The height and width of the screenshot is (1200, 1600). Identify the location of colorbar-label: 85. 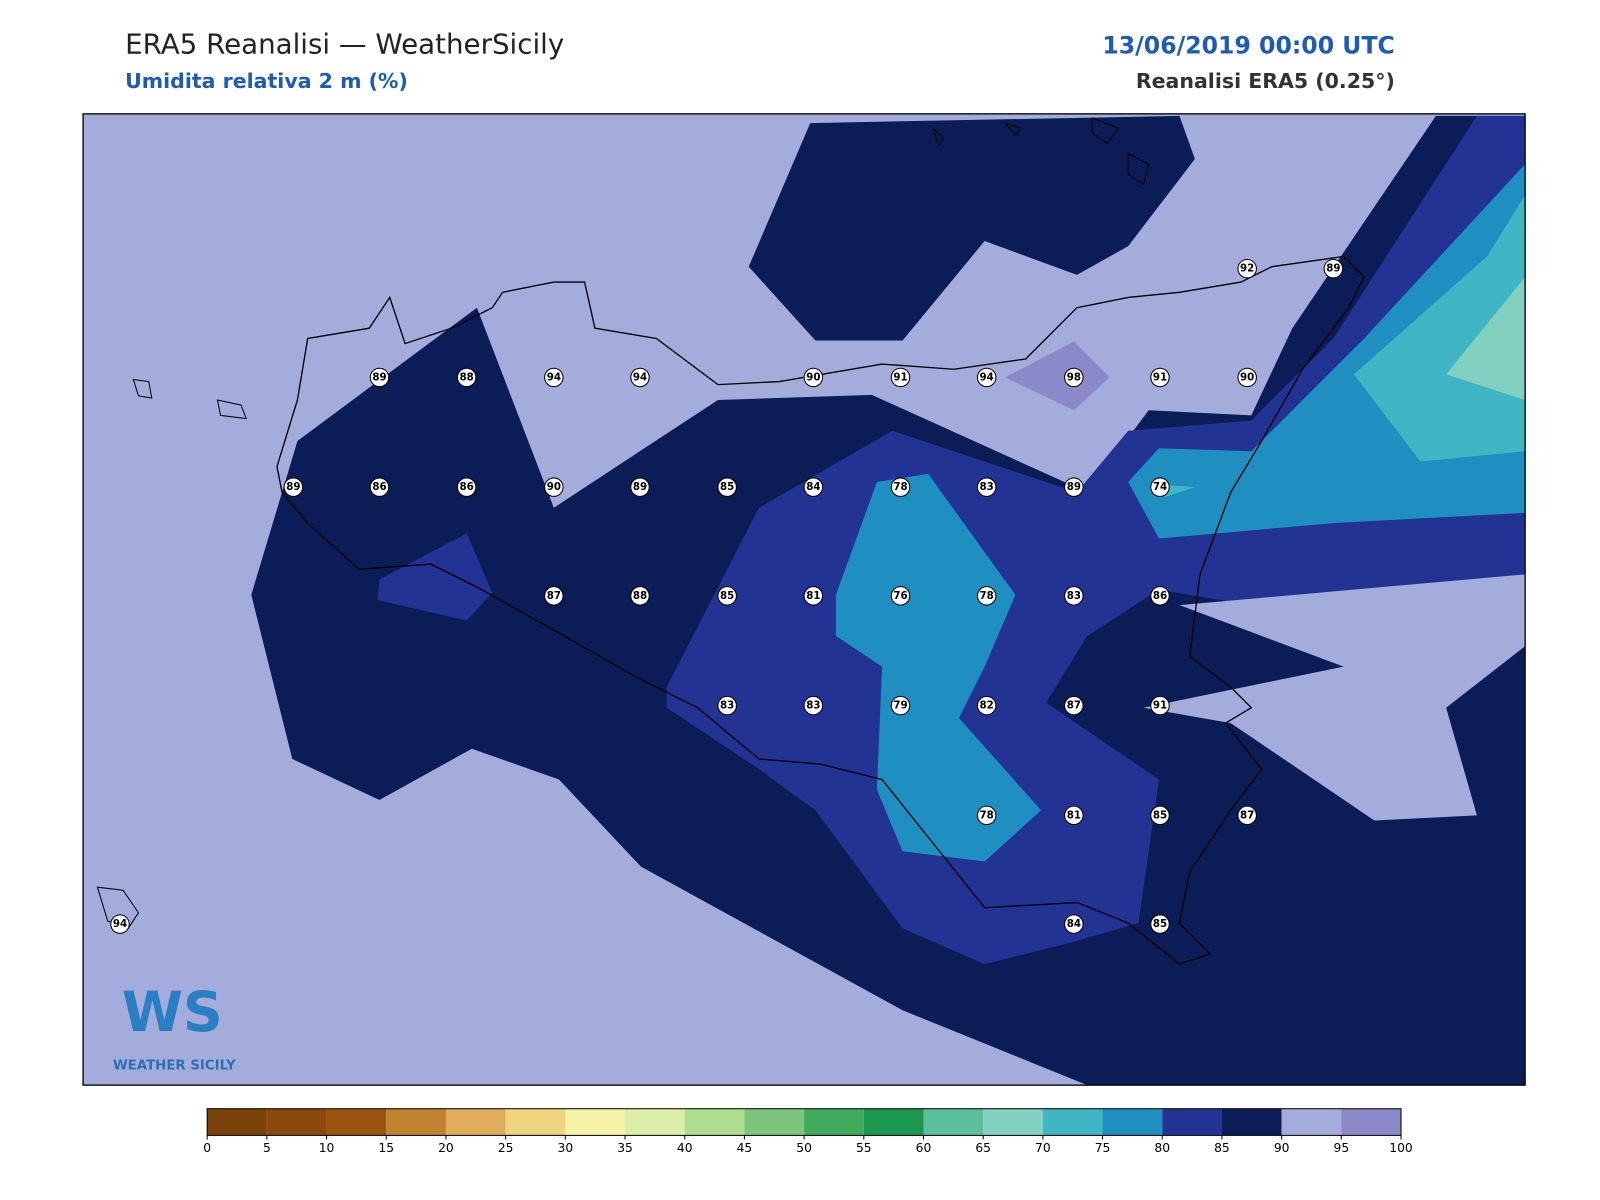
(1222, 1148).